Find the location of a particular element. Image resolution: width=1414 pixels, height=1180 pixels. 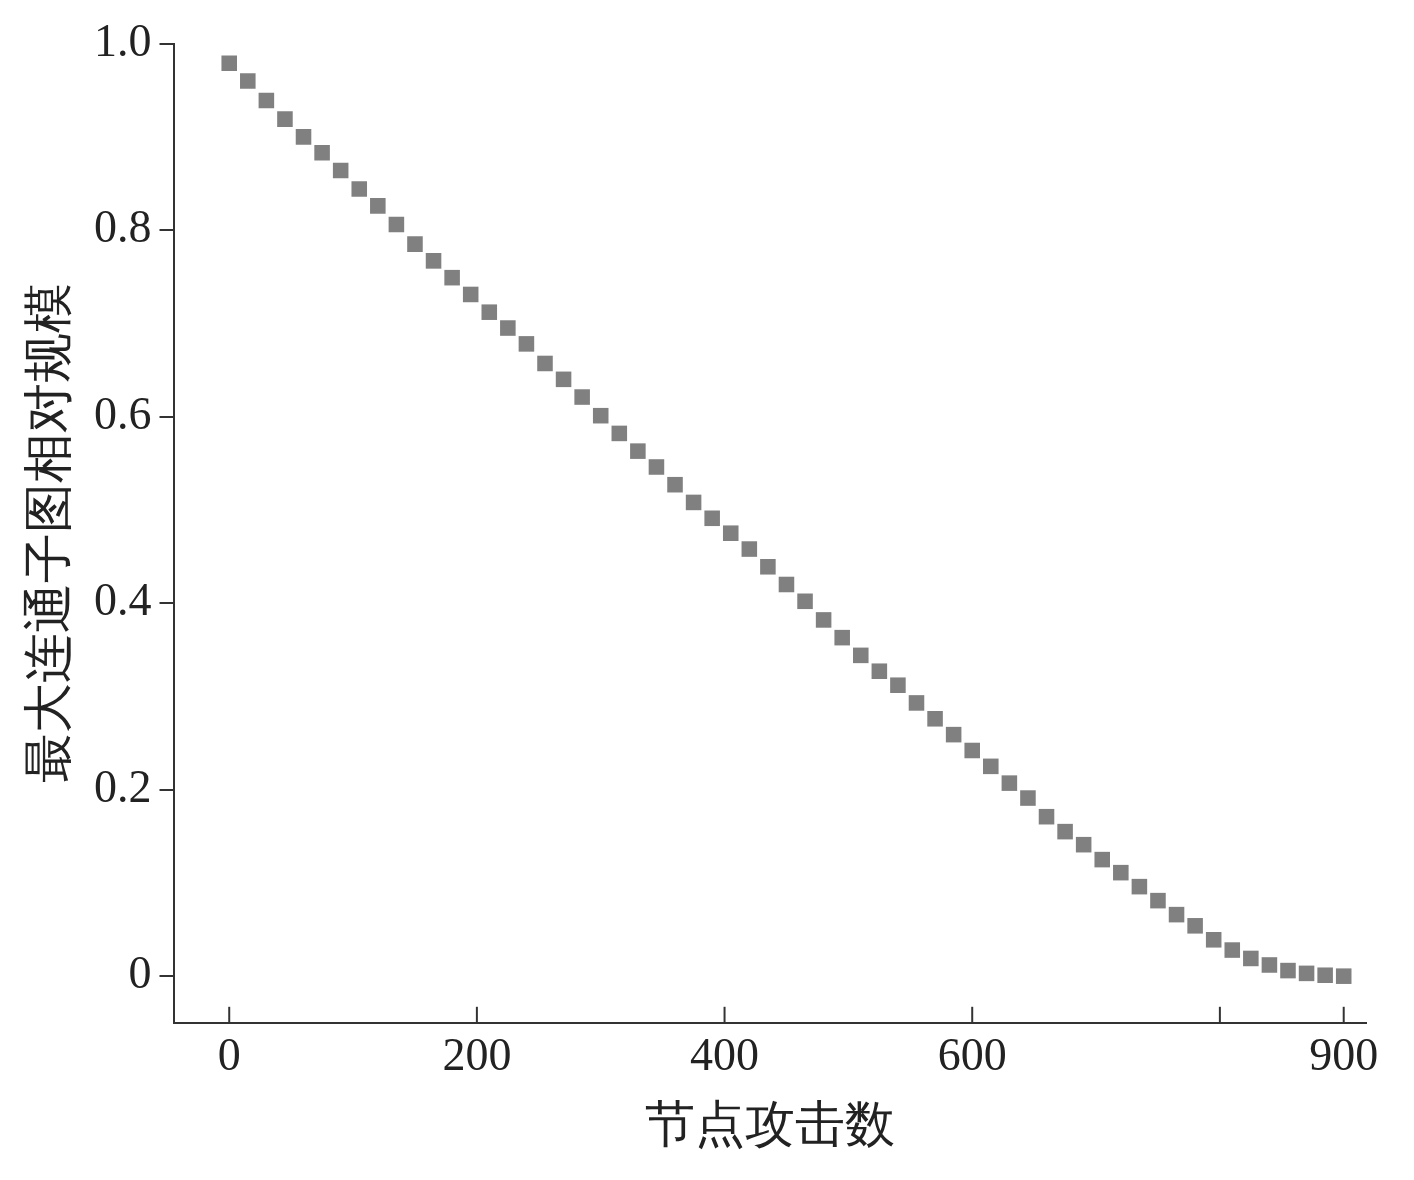

x-tick-label: 0 is located at coordinates (229, 1055).